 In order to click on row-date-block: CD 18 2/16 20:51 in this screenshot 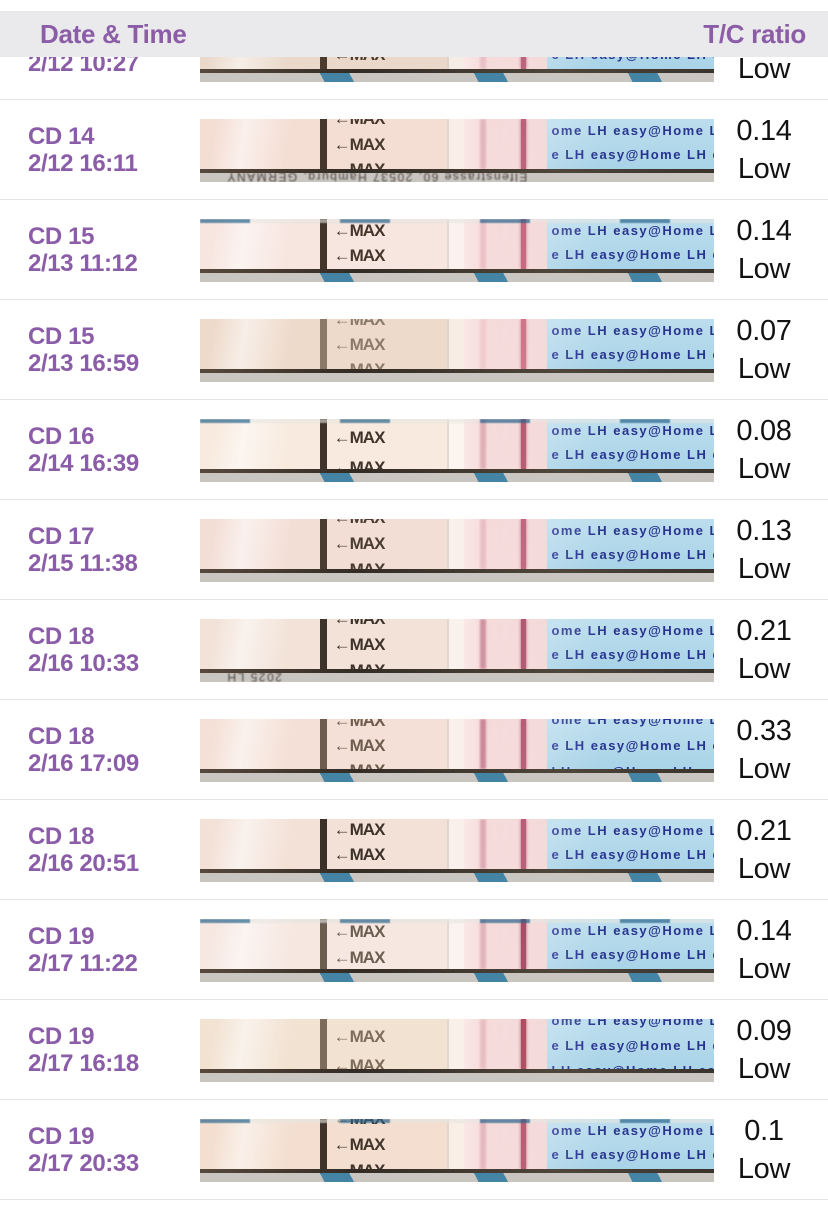, I will do `click(83, 850)`.